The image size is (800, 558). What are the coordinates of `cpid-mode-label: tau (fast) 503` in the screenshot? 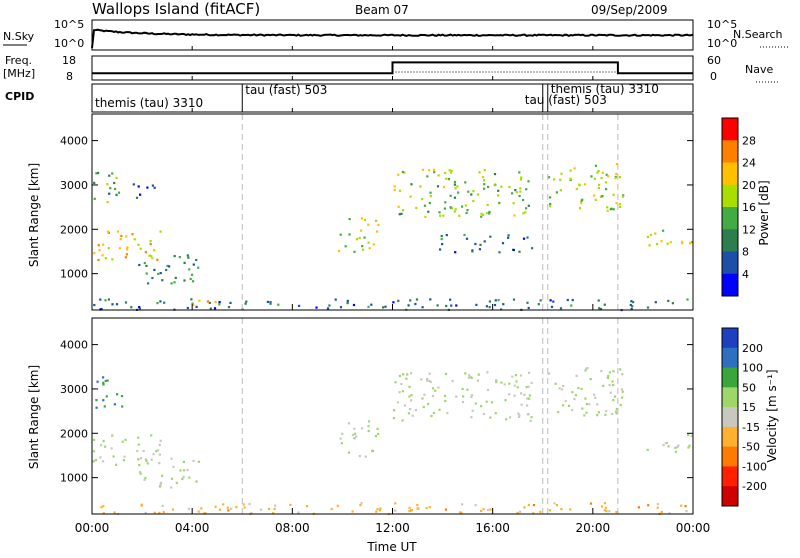 It's located at (566, 100).